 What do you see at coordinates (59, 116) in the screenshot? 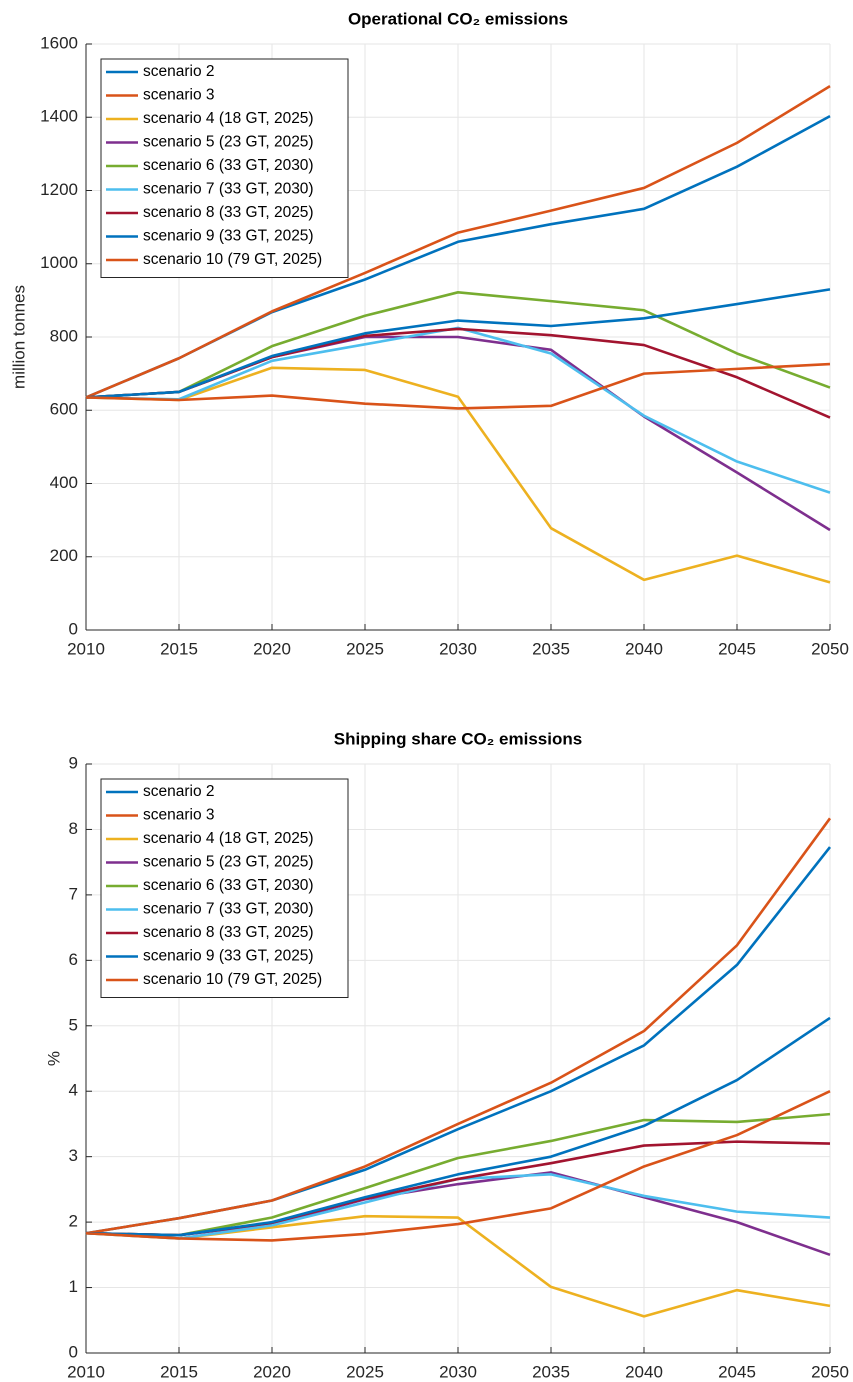
I see `y-tick-label: 1400` at bounding box center [59, 116].